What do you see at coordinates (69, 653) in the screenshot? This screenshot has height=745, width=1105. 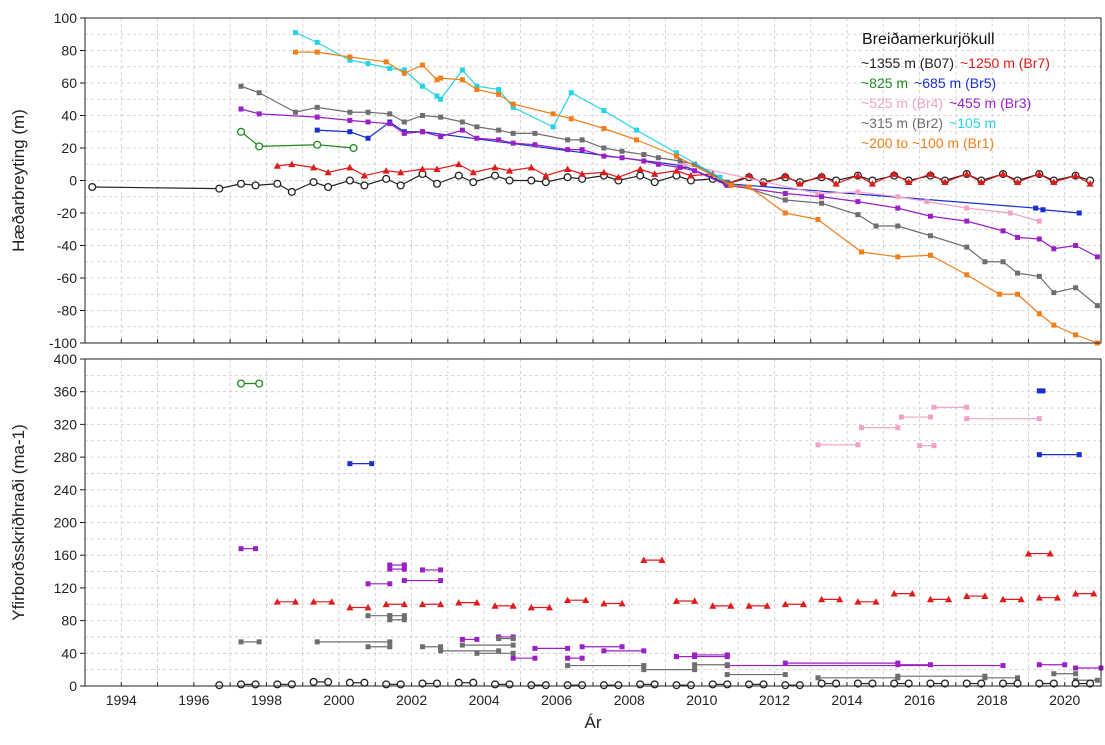 I see `bottom-y-tick-label: 40` at bounding box center [69, 653].